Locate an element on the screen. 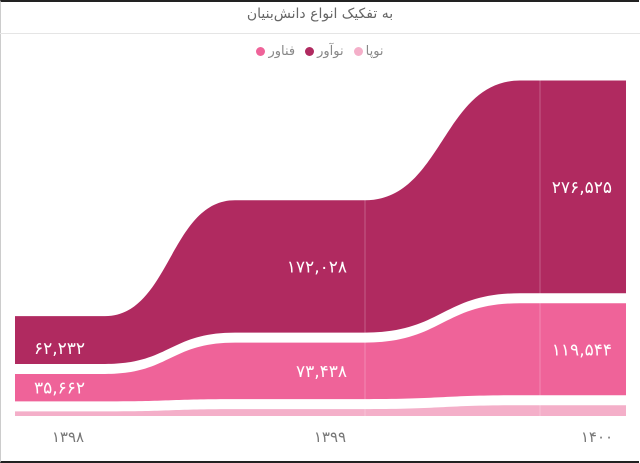  divider is located at coordinates (320, 33).